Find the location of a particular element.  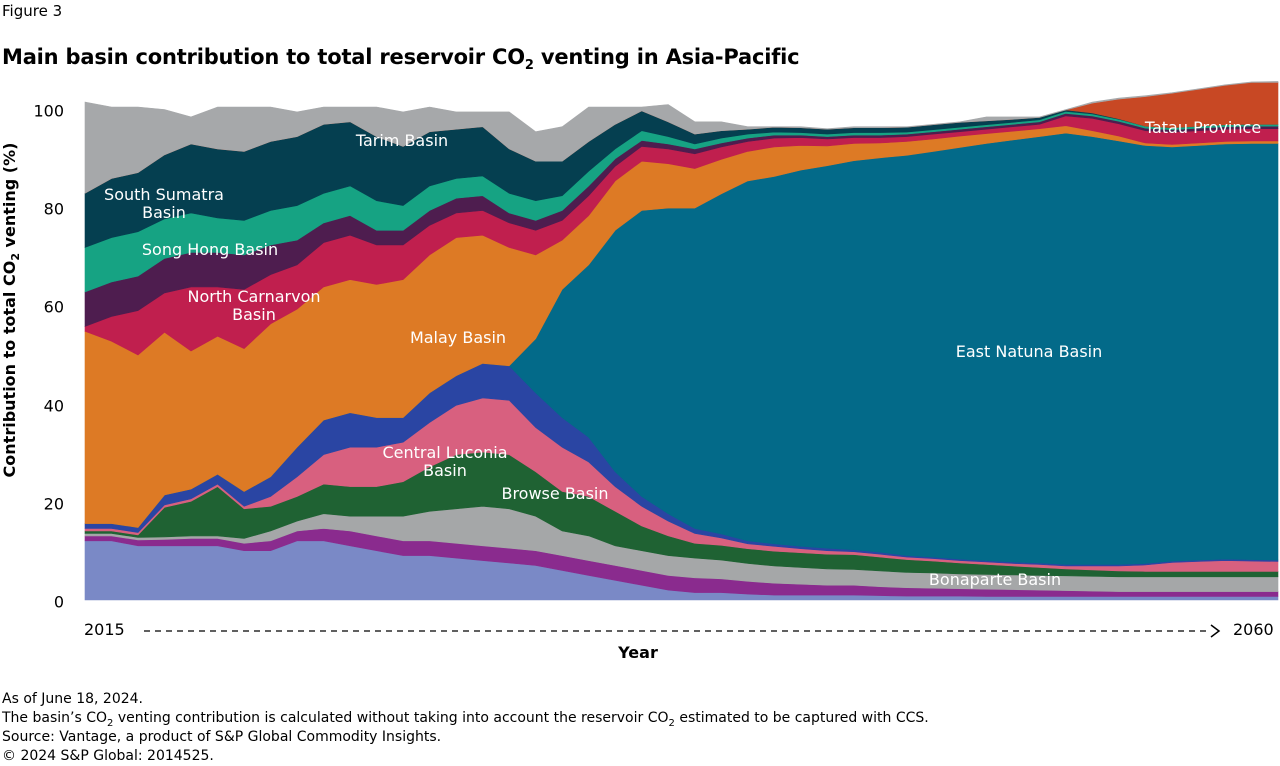

footer-note-start: The basin’s CO is located at coordinates (54, 718).